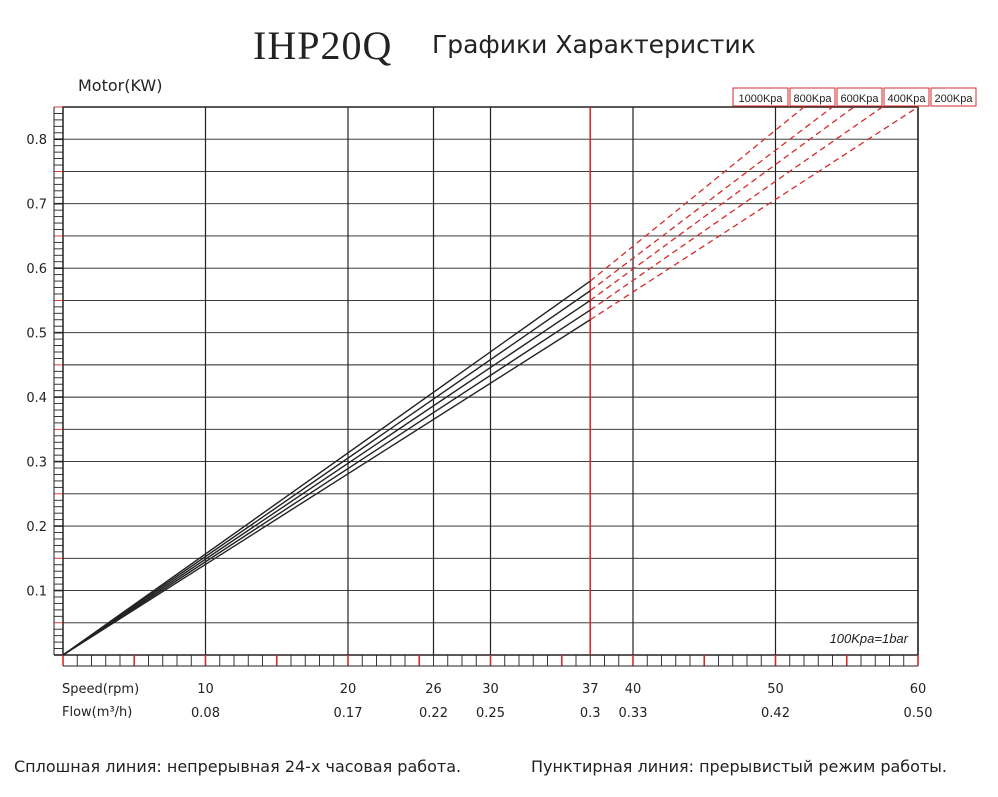 The height and width of the screenshot is (797, 998). I want to click on legend-box-400Kpa, so click(906, 97).